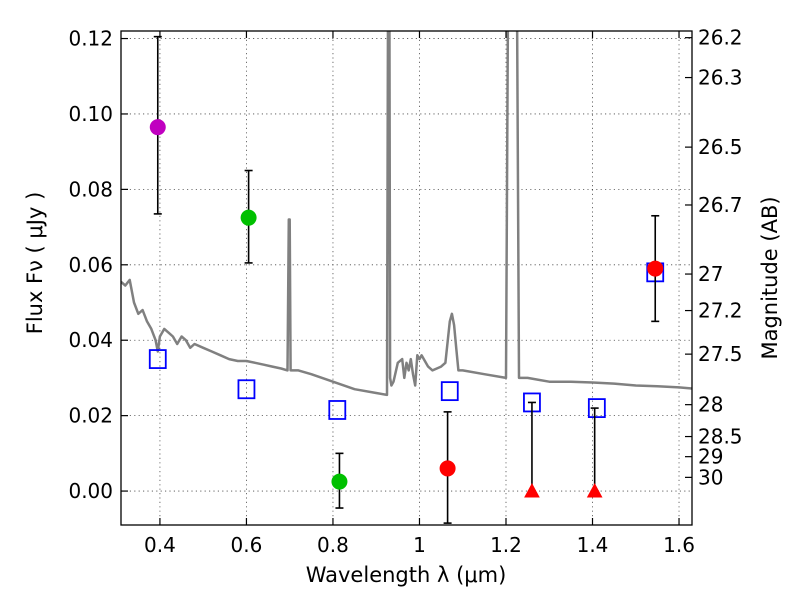 The width and height of the screenshot is (800, 600). What do you see at coordinates (720, 147) in the screenshot?
I see `magnitude-tick-label: 26.5` at bounding box center [720, 147].